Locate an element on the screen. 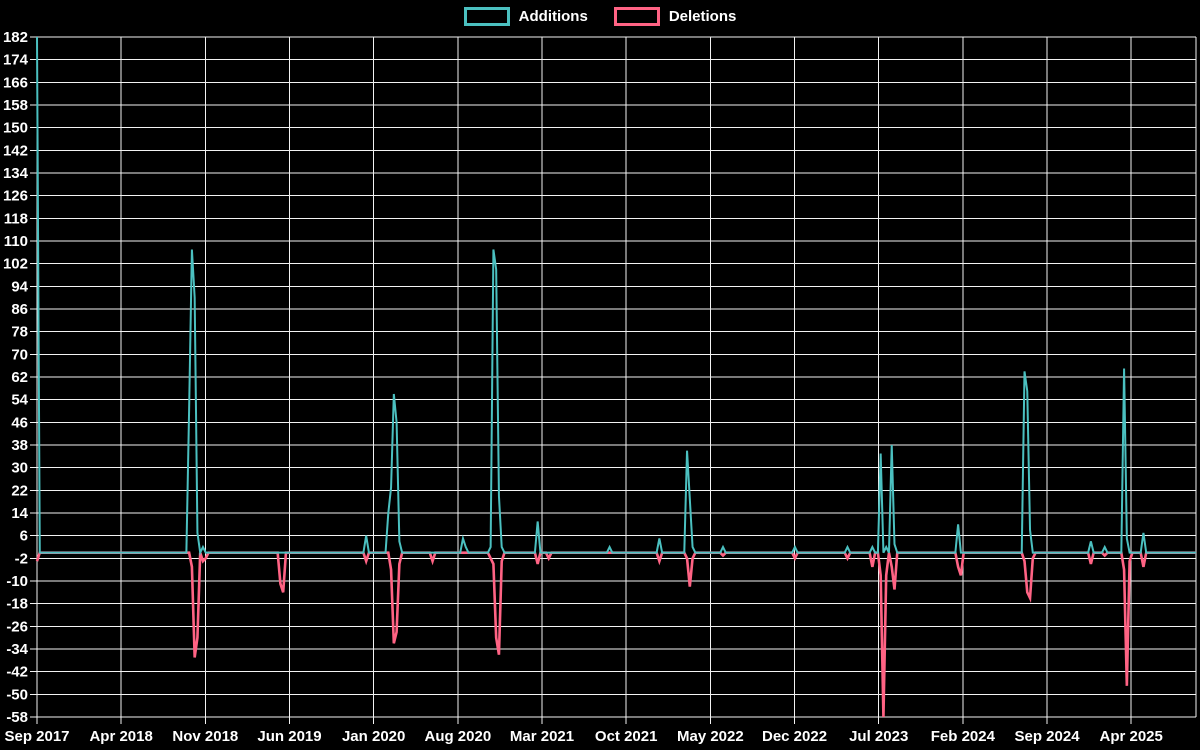  y-tick-label: 166 is located at coordinates (15, 82).